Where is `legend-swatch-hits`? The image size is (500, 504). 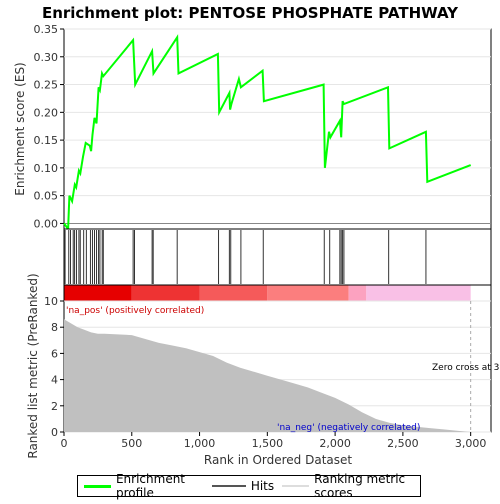
legend-swatch-hits is located at coordinates (228, 486).